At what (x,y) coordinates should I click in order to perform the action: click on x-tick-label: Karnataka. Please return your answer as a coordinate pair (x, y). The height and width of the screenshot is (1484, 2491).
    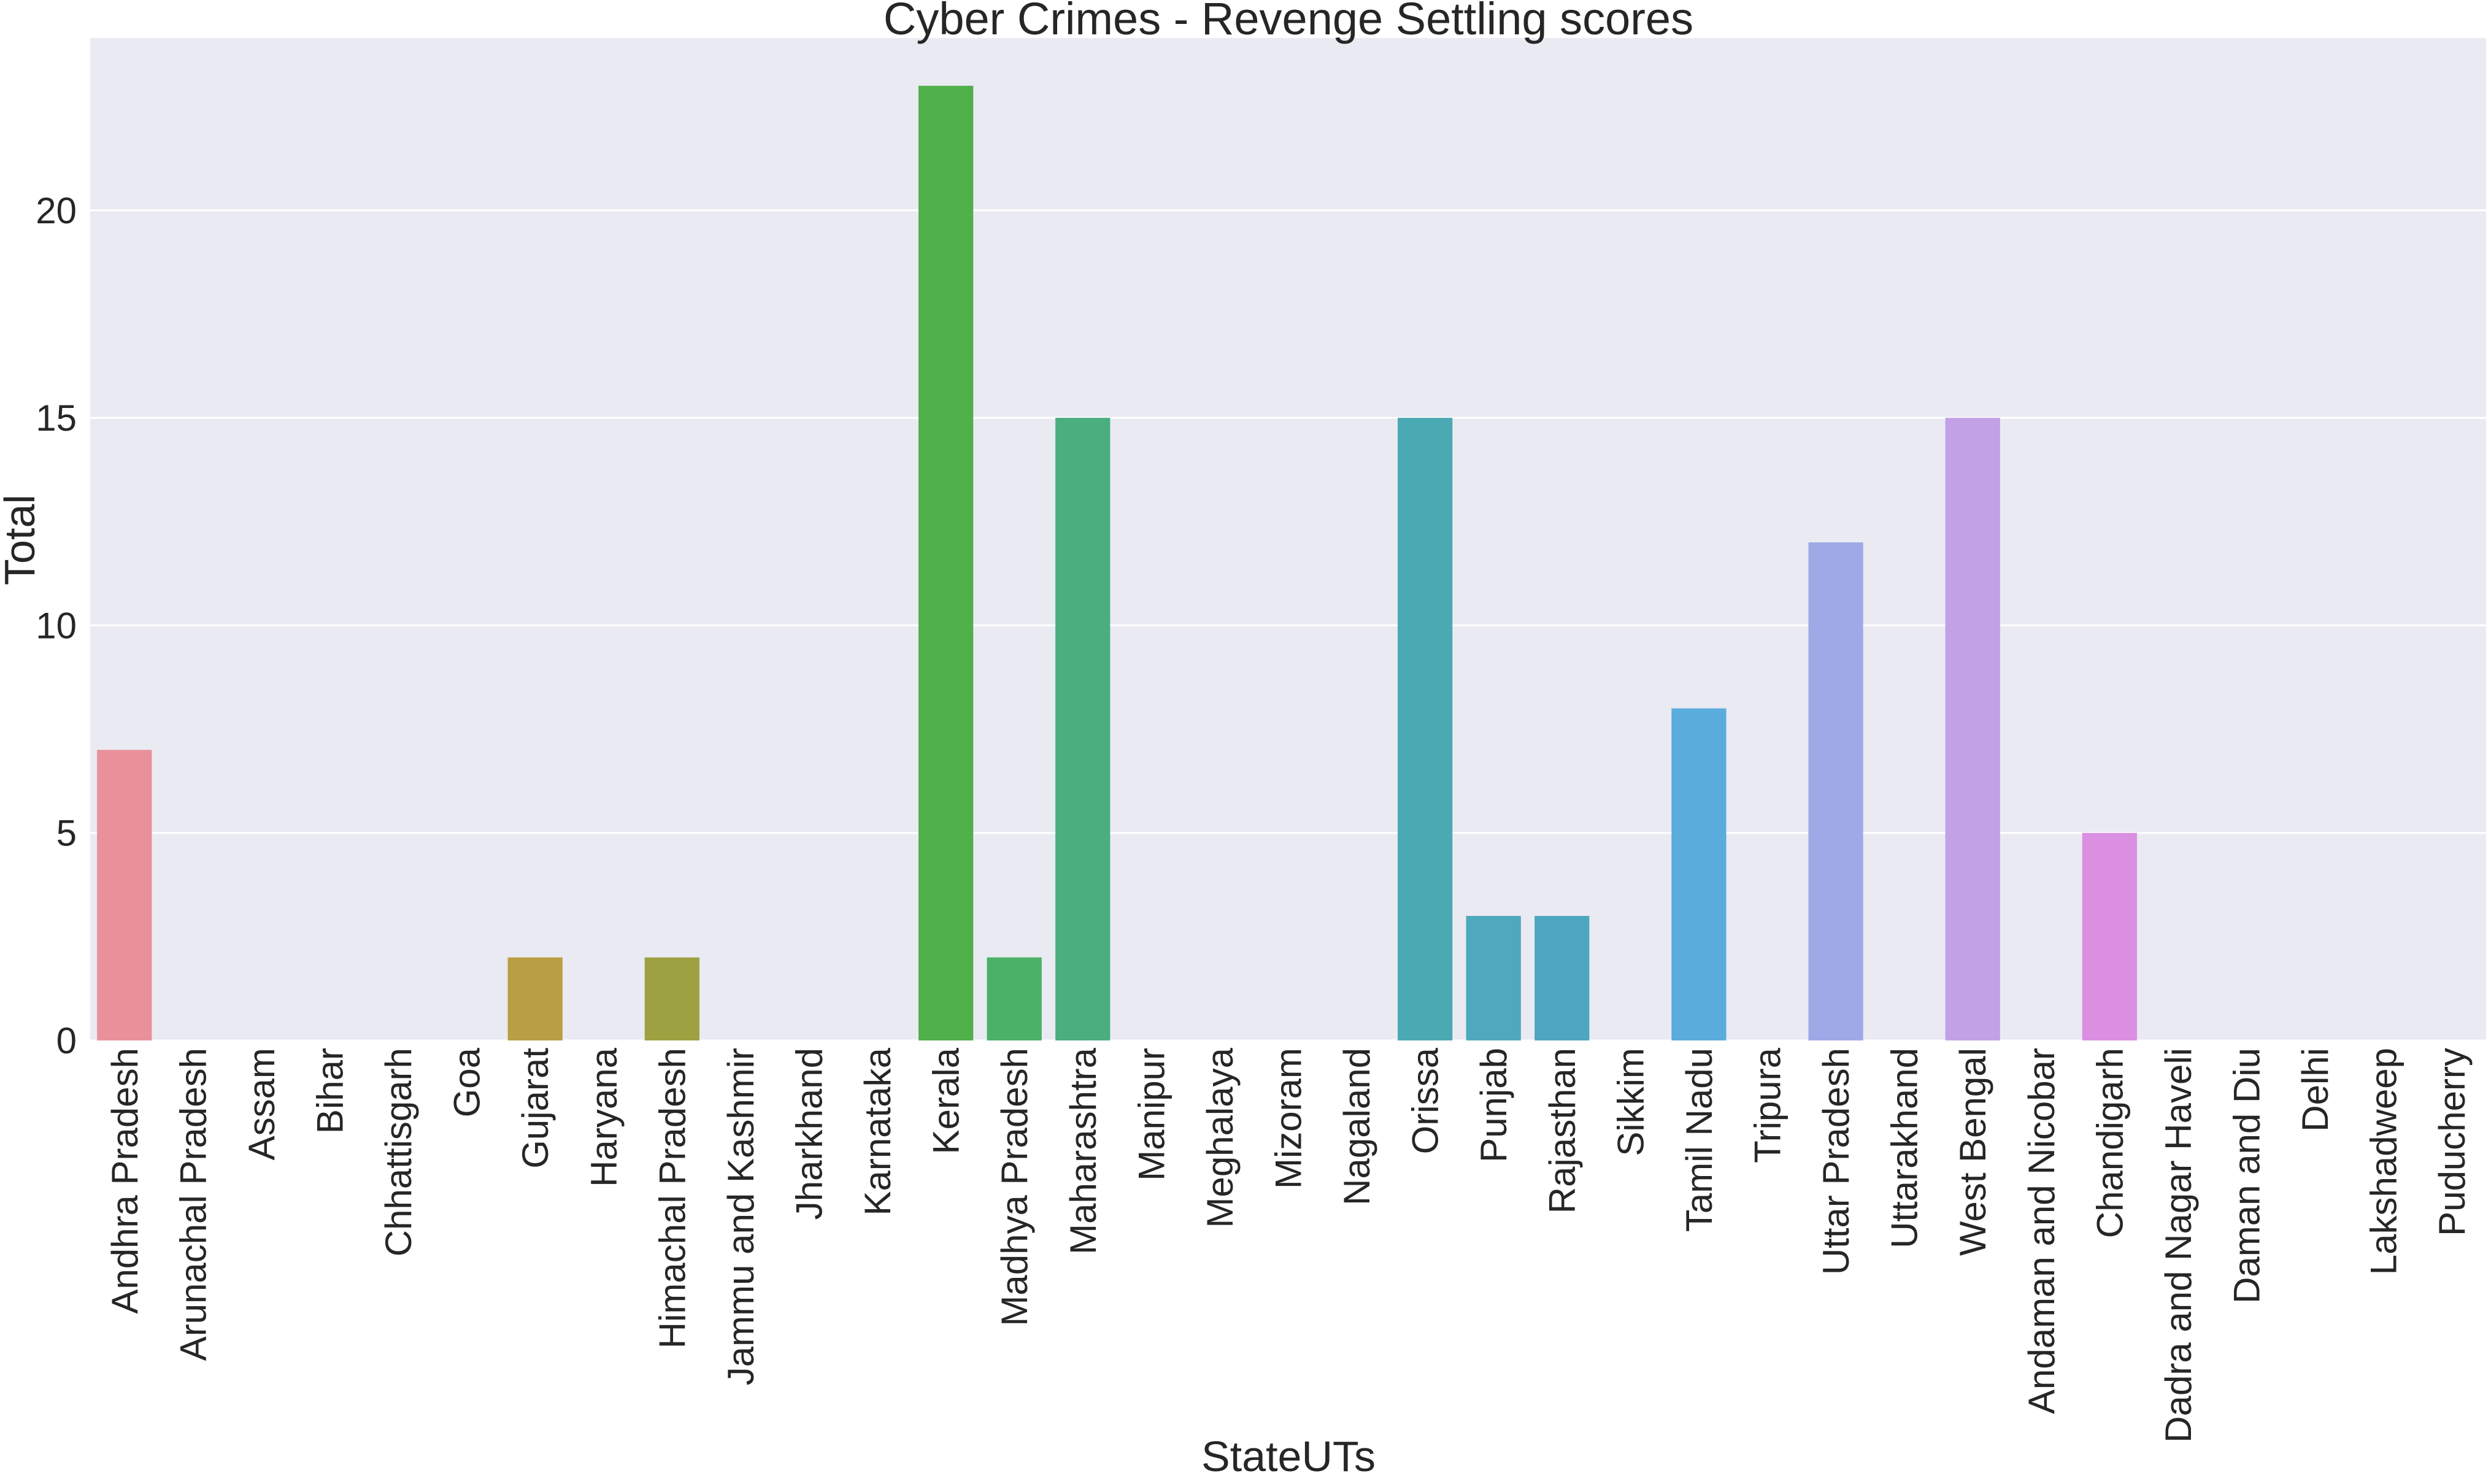
    Looking at the image, I should click on (878, 1131).